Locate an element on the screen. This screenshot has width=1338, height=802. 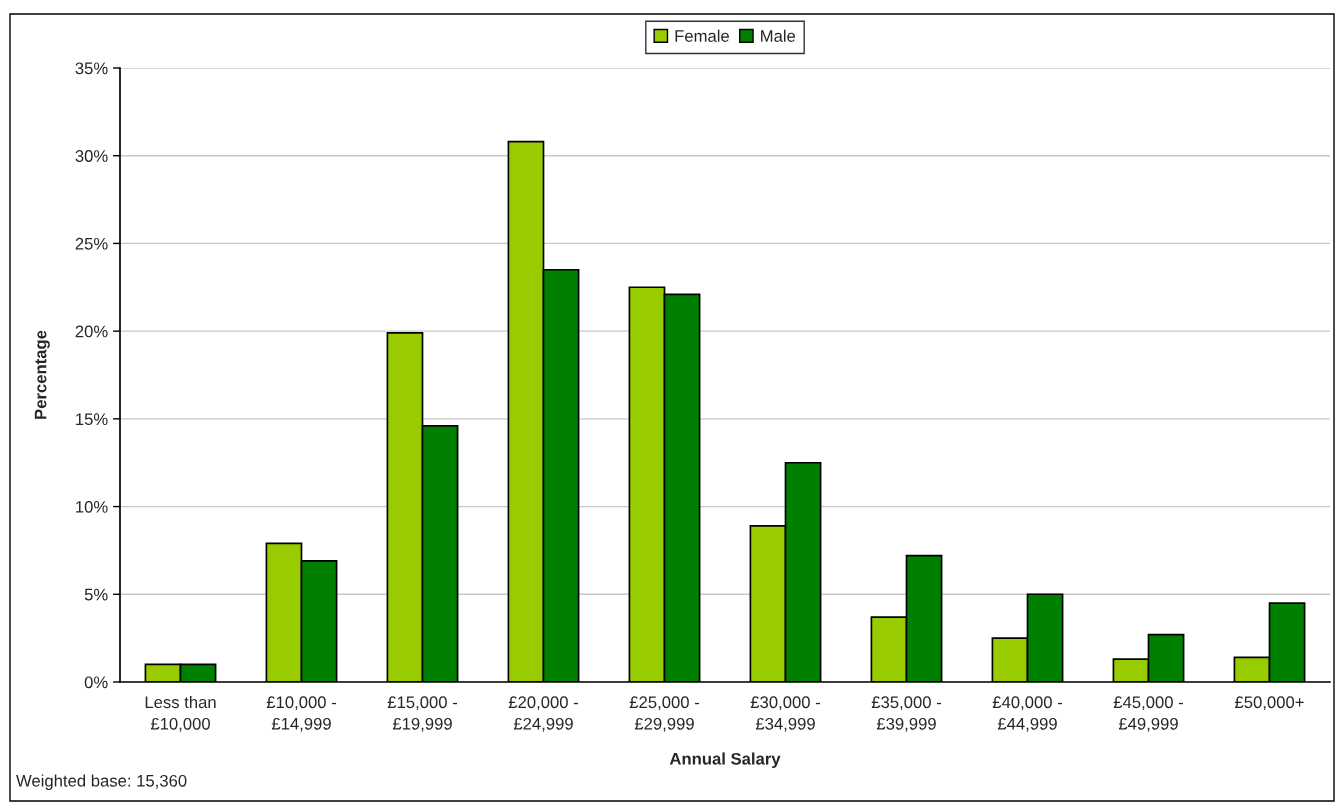
x-tick-label: £40,000 - £44,999 is located at coordinates (1027, 714).